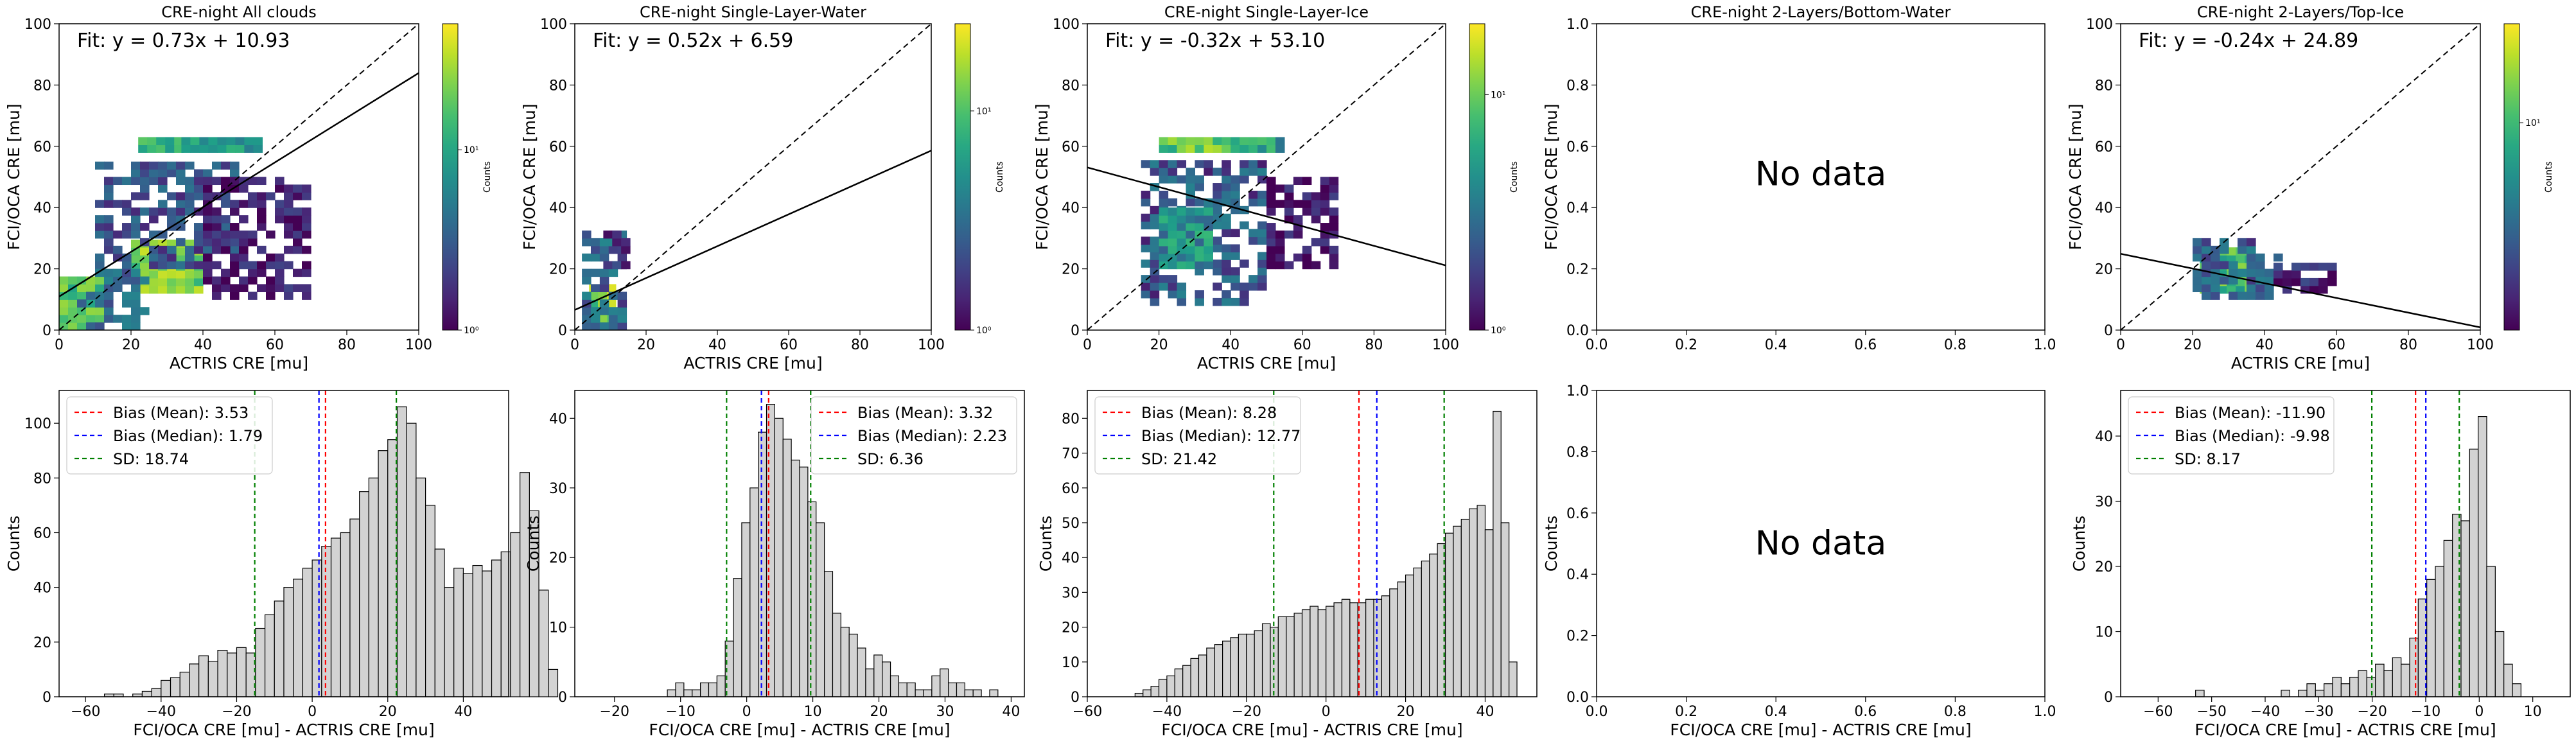 The width and height of the screenshot is (2576, 743). I want to click on plot-area, so click(753, 177).